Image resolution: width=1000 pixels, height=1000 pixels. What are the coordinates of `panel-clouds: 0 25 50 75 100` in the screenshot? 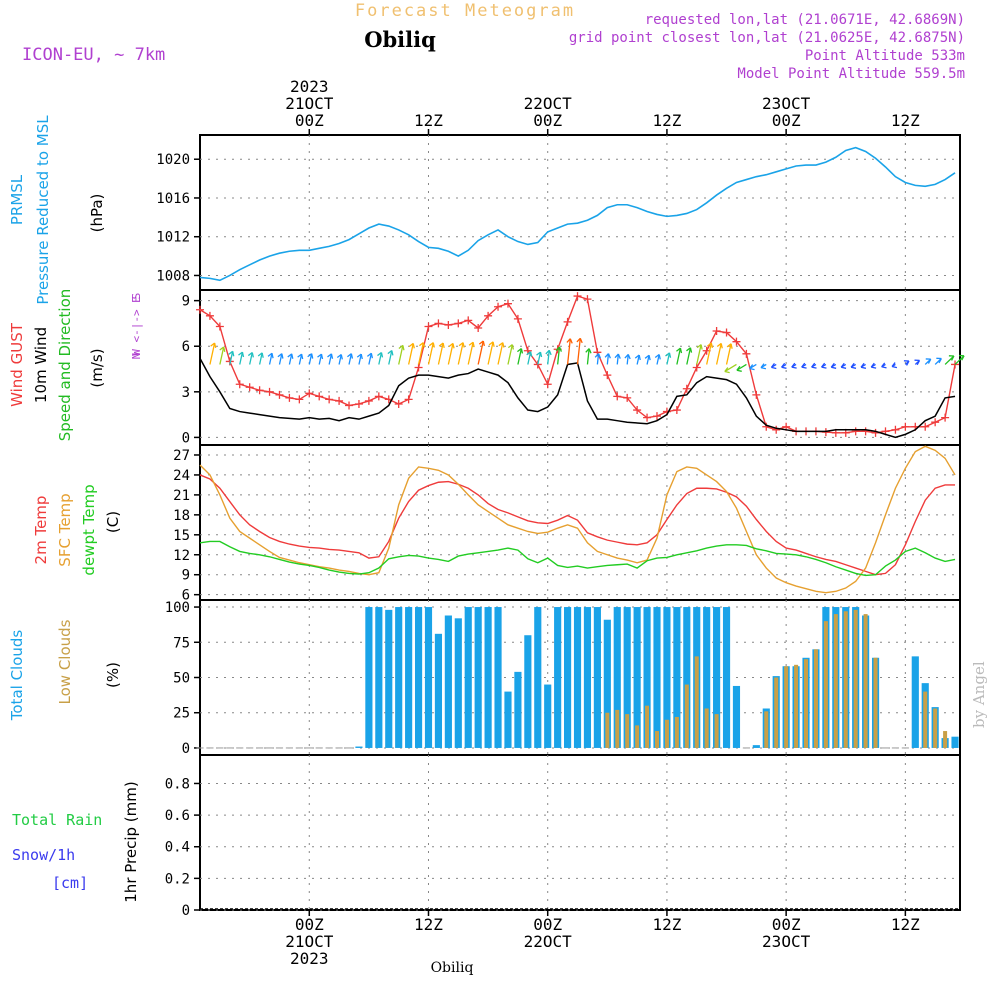 It's located at (563, 678).